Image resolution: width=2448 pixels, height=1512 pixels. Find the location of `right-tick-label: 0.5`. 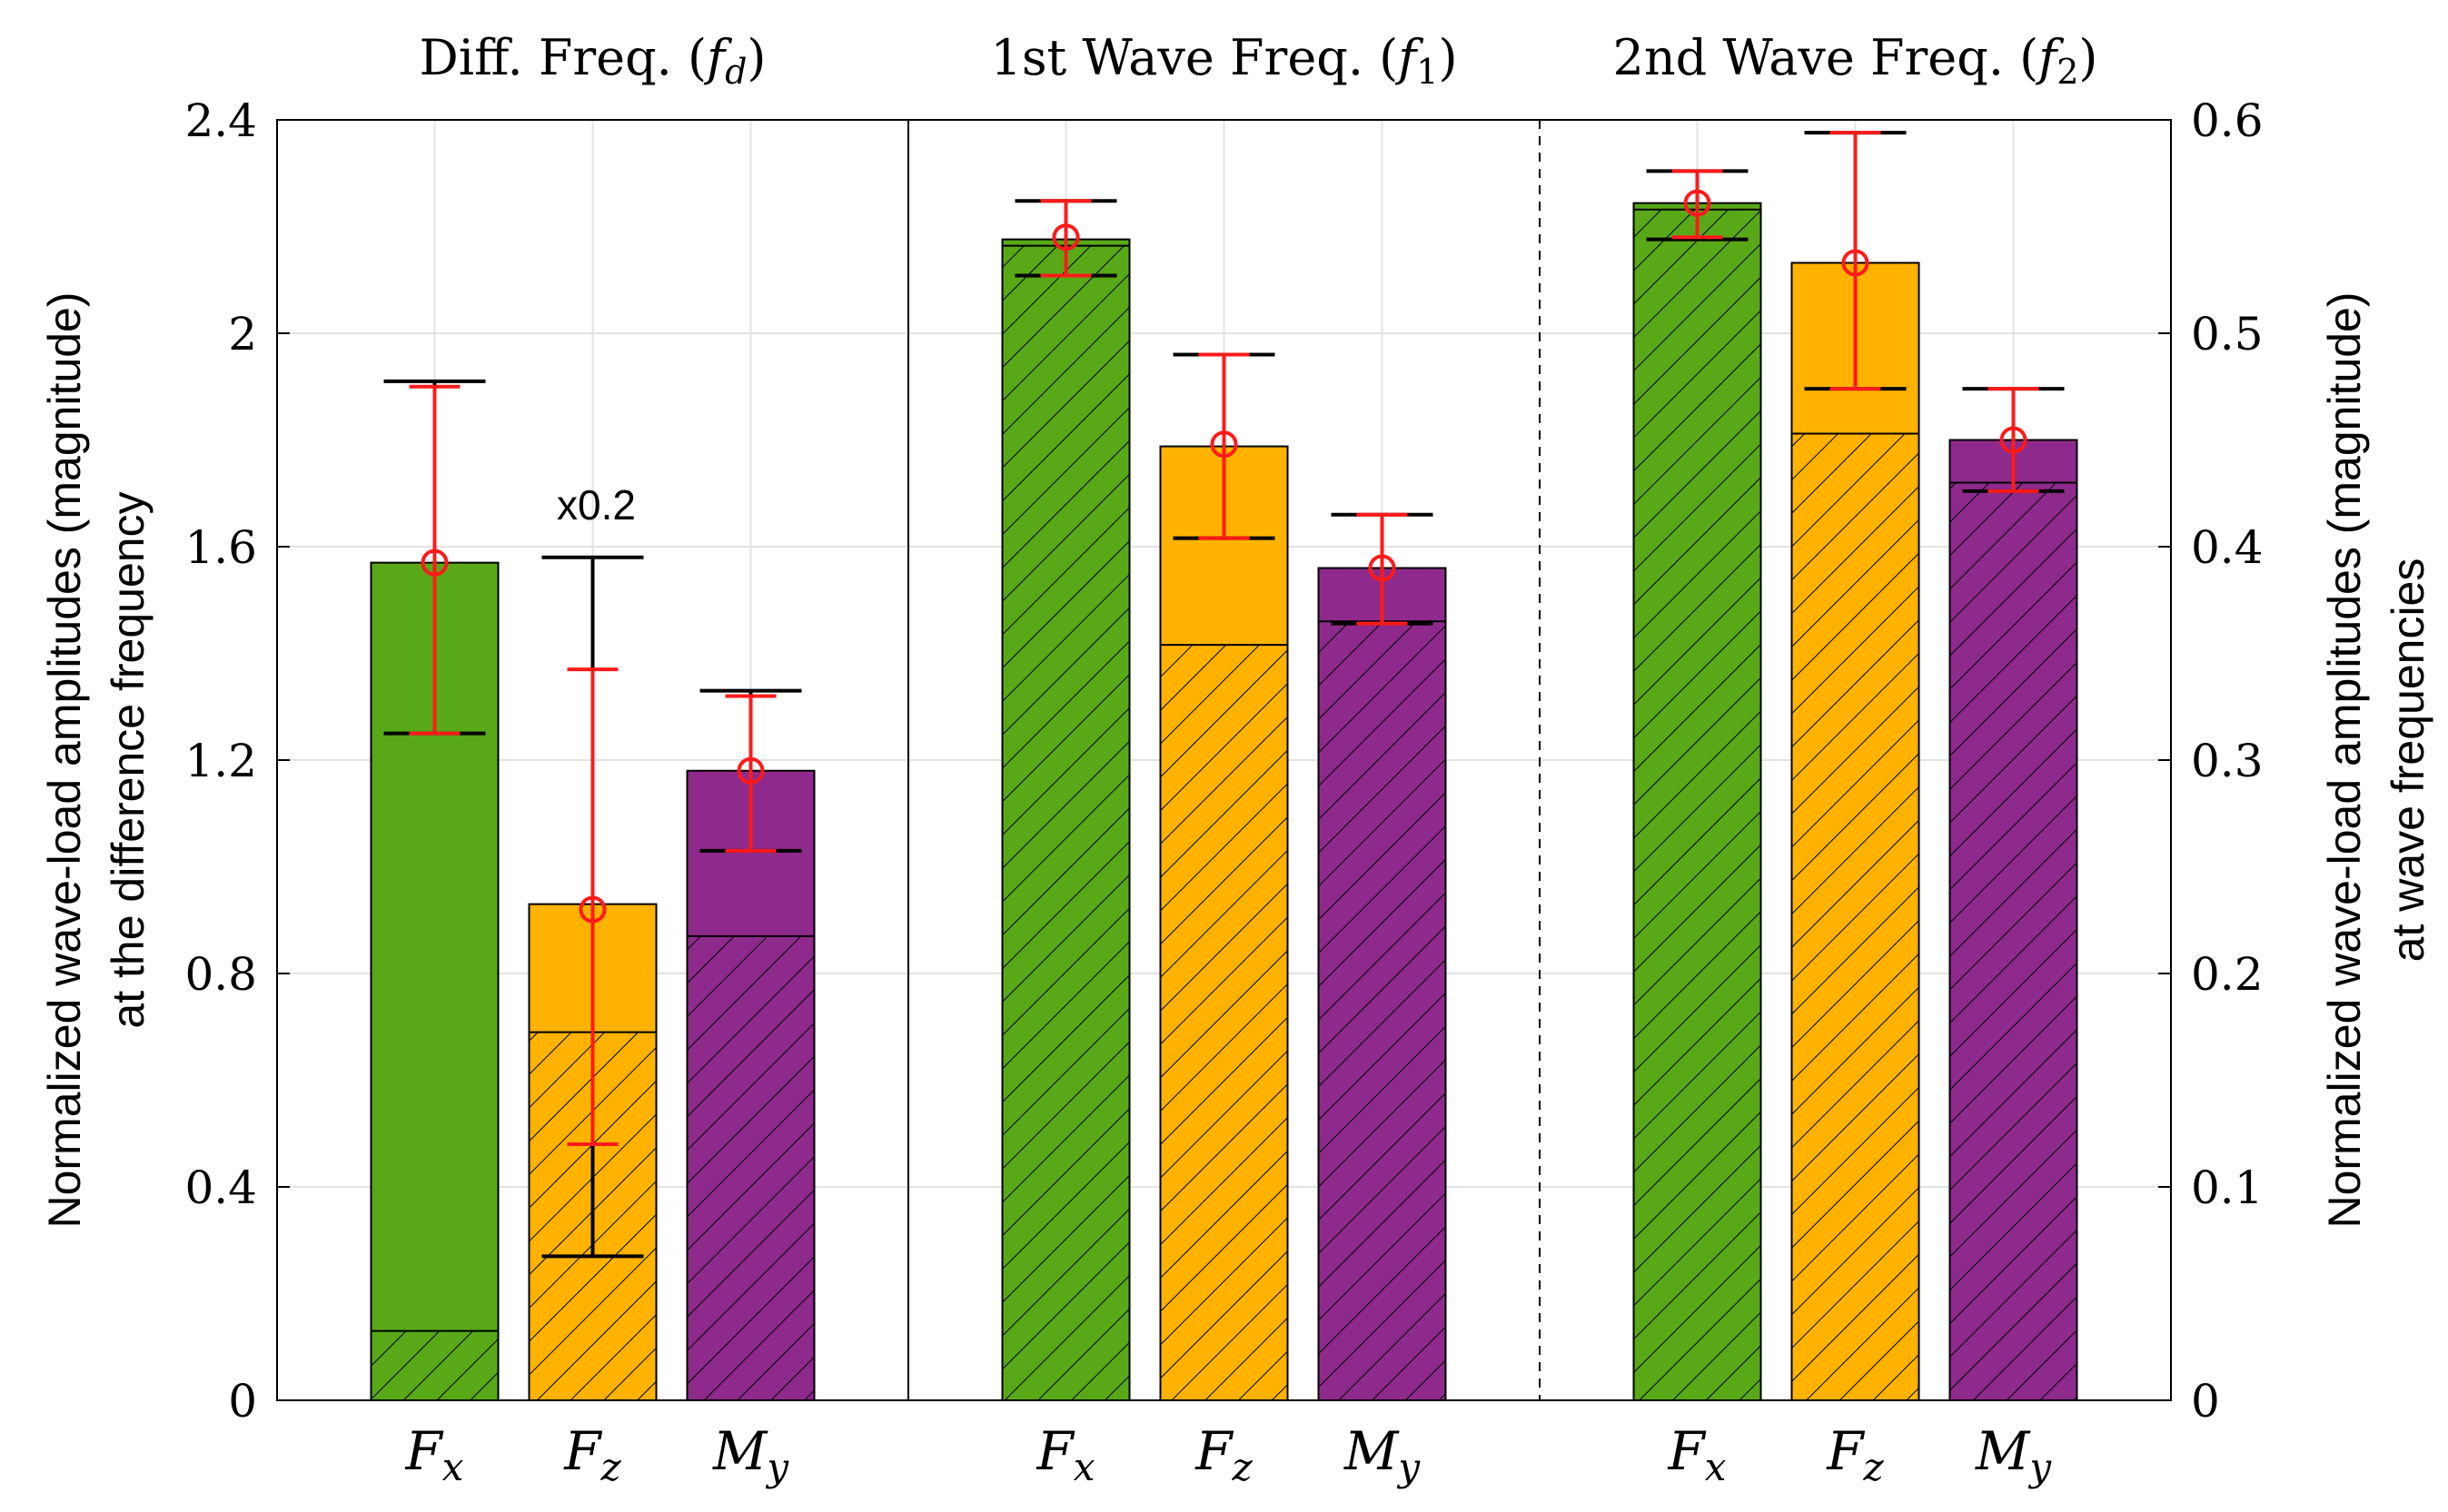

right-tick-label: 0.5 is located at coordinates (2227, 335).